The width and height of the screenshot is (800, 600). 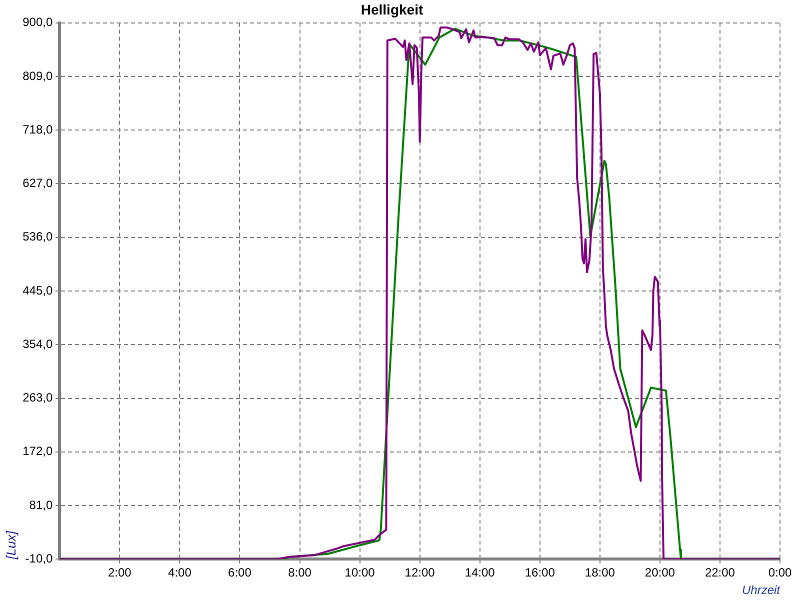 What do you see at coordinates (180, 573) in the screenshot?
I see `x-tick-label: 4:00` at bounding box center [180, 573].